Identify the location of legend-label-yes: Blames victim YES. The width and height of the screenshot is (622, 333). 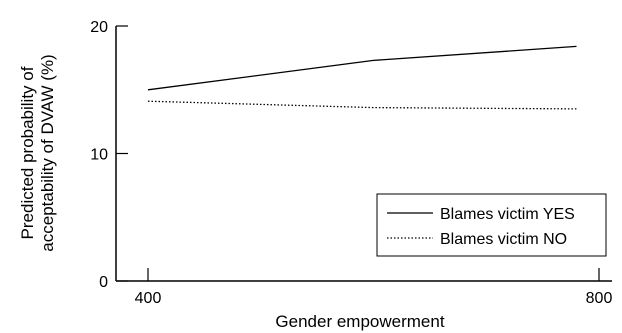
(507, 214).